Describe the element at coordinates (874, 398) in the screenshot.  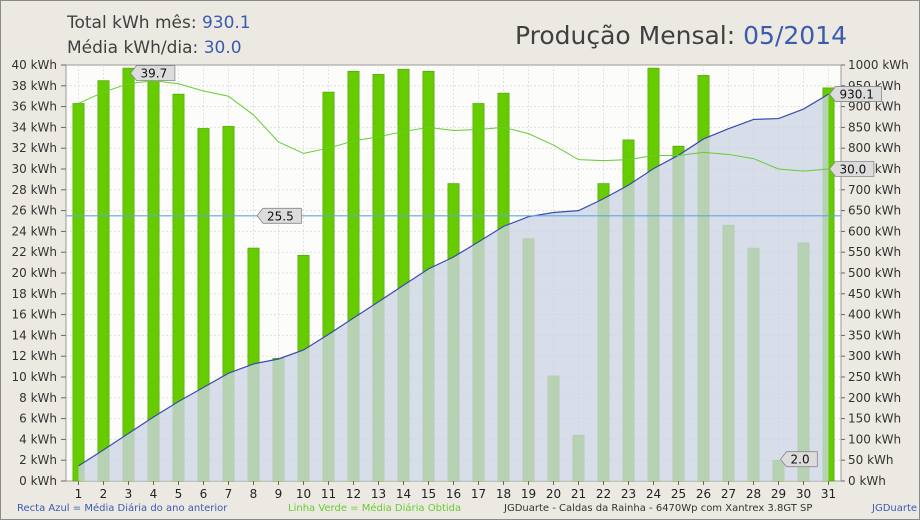
I see `right-tick-label: 200 kWh` at that location.